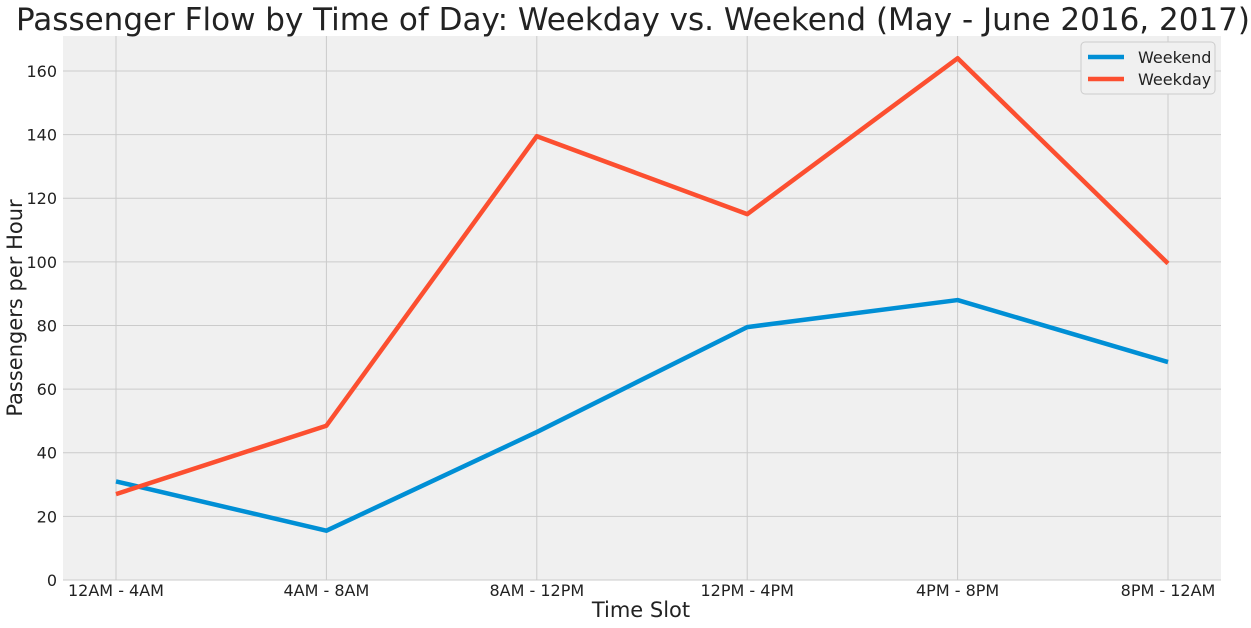  Describe the element at coordinates (41, 262) in the screenshot. I see `y-tick-label: 100` at that location.